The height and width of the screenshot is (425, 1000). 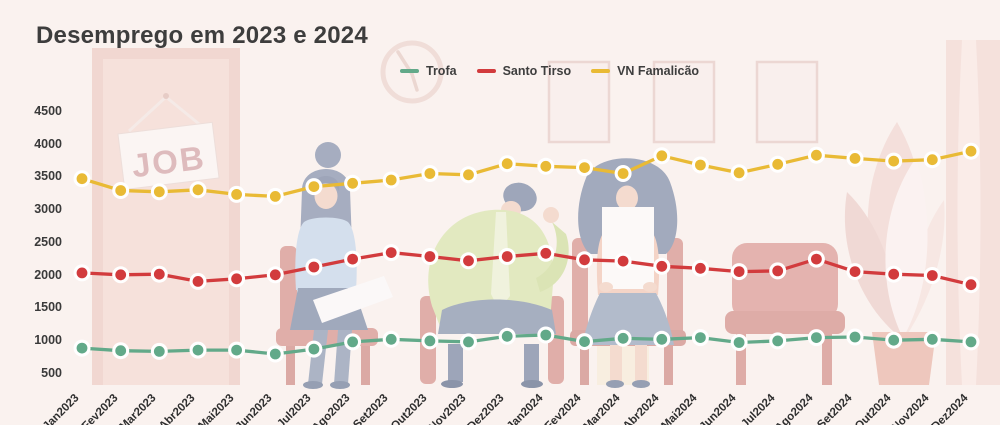 What do you see at coordinates (658, 71) in the screenshot?
I see `legend-label-vn-famalicao: VN Famalicão` at bounding box center [658, 71].